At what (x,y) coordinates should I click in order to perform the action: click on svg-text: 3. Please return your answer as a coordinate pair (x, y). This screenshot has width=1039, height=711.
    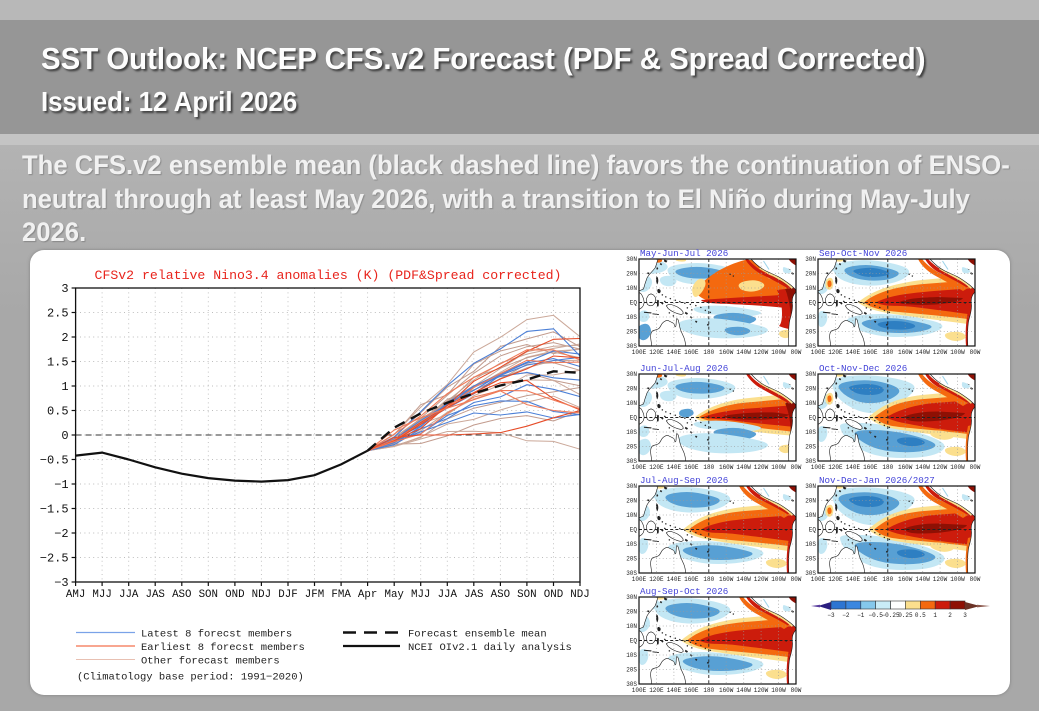
    Looking at the image, I should click on (64, 289).